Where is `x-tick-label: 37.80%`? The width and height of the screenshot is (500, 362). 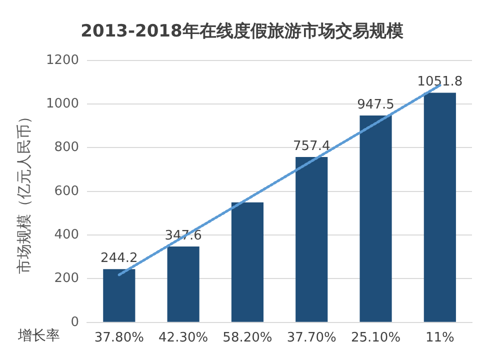 x-tick-label: 37.80% is located at coordinates (119, 338).